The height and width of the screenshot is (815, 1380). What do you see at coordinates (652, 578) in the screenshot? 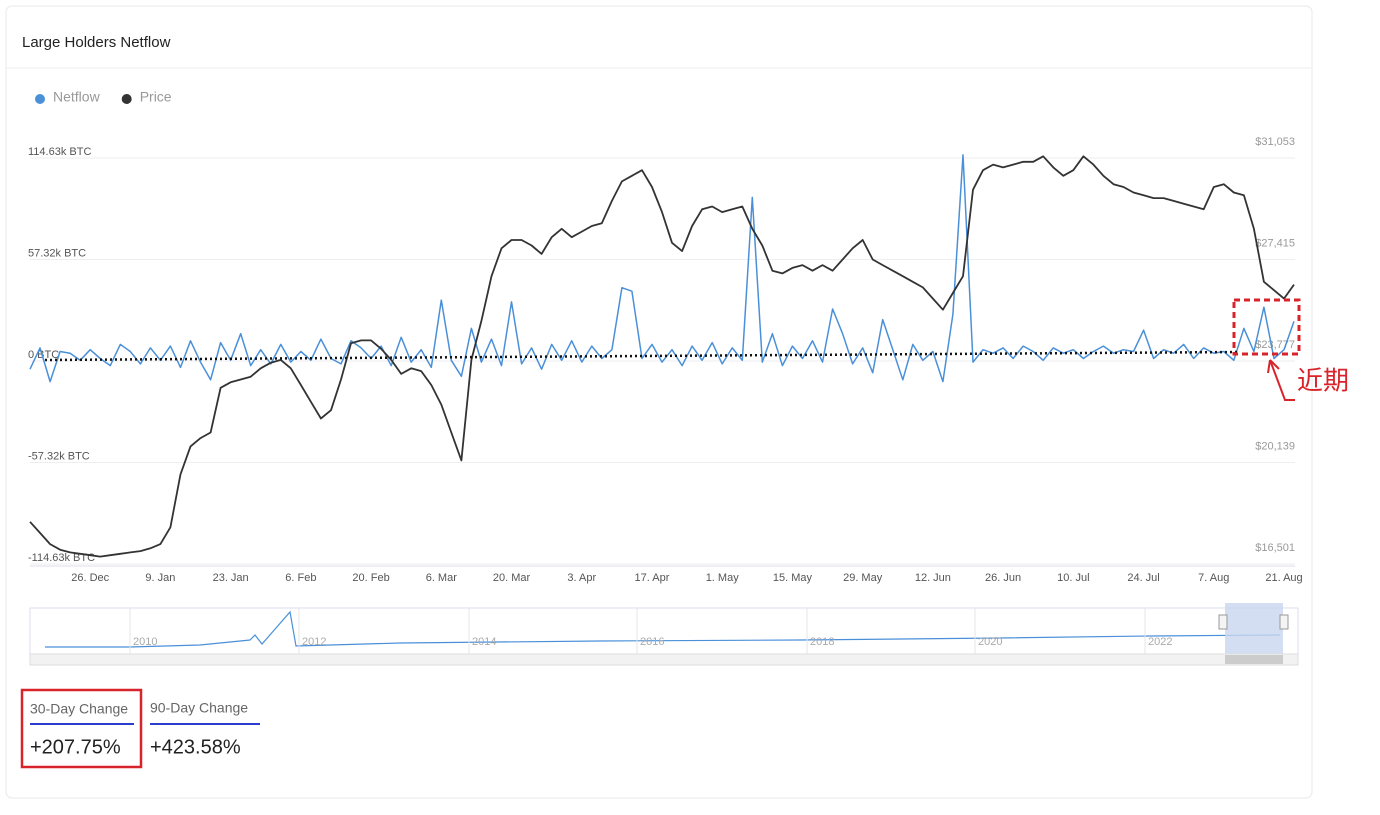
I see `x-tick-label: 17. Apr` at bounding box center [652, 578].